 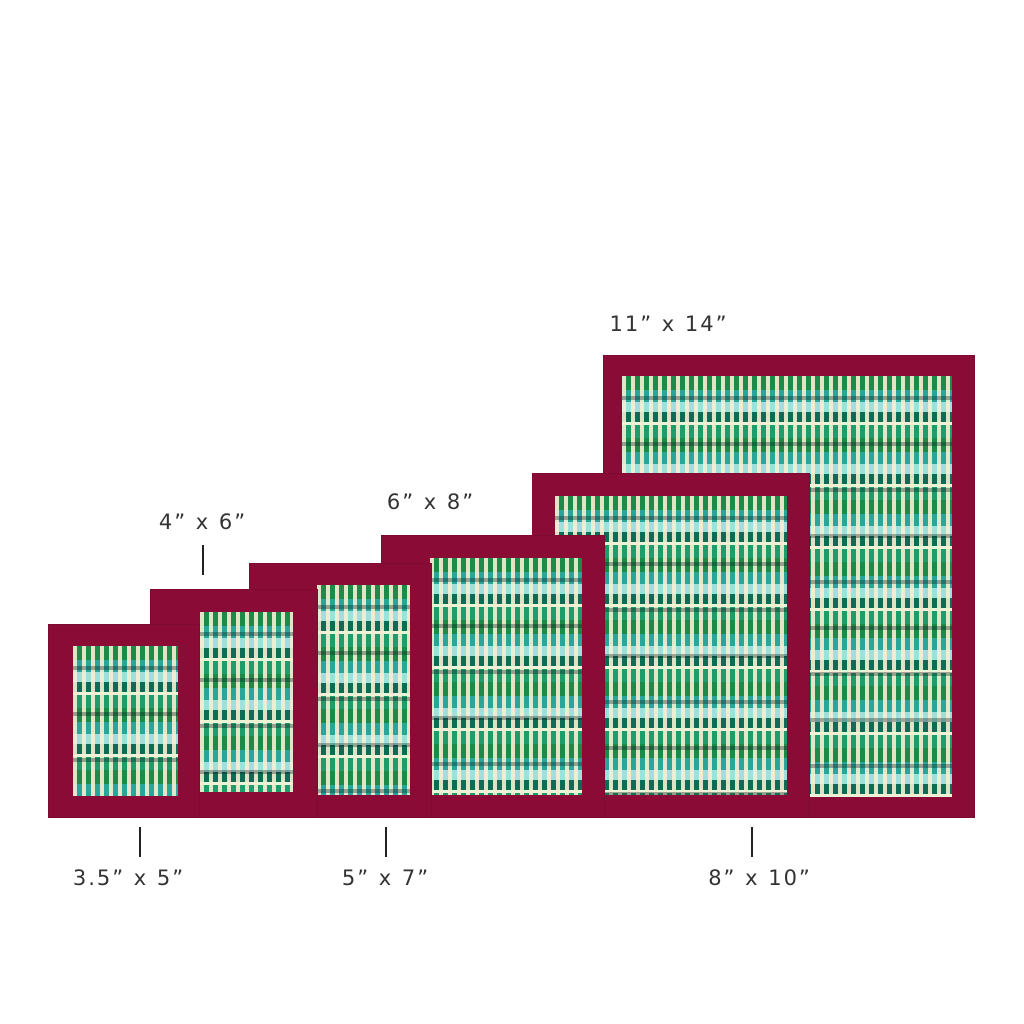 What do you see at coordinates (431, 502) in the screenshot?
I see `size-label-6x8: 6” x 8”` at bounding box center [431, 502].